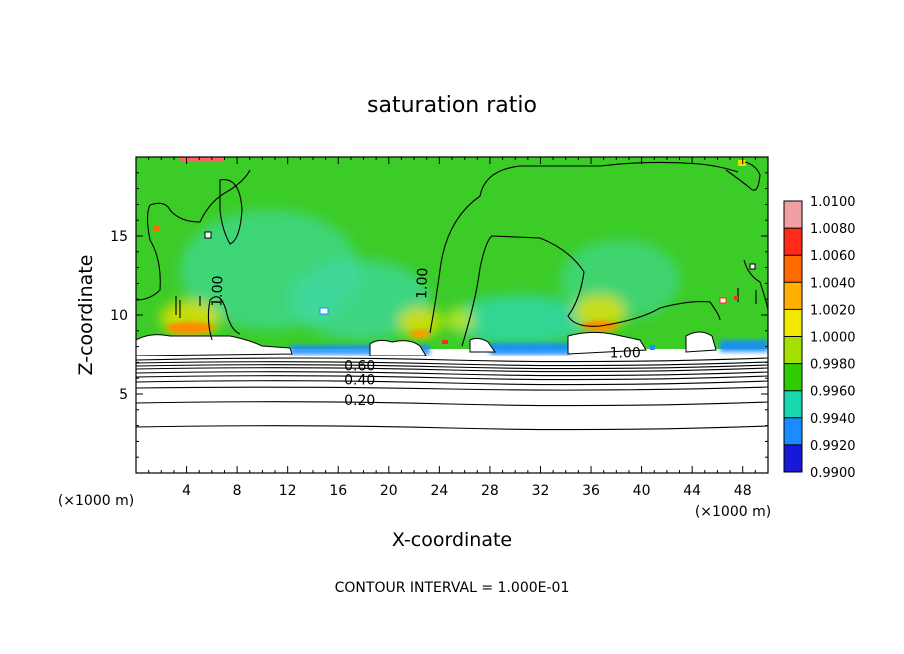 Image resolution: width=904 pixels, height=654 pixels. Describe the element at coordinates (541, 491) in the screenshot. I see `x-tick-label: 32` at that location.